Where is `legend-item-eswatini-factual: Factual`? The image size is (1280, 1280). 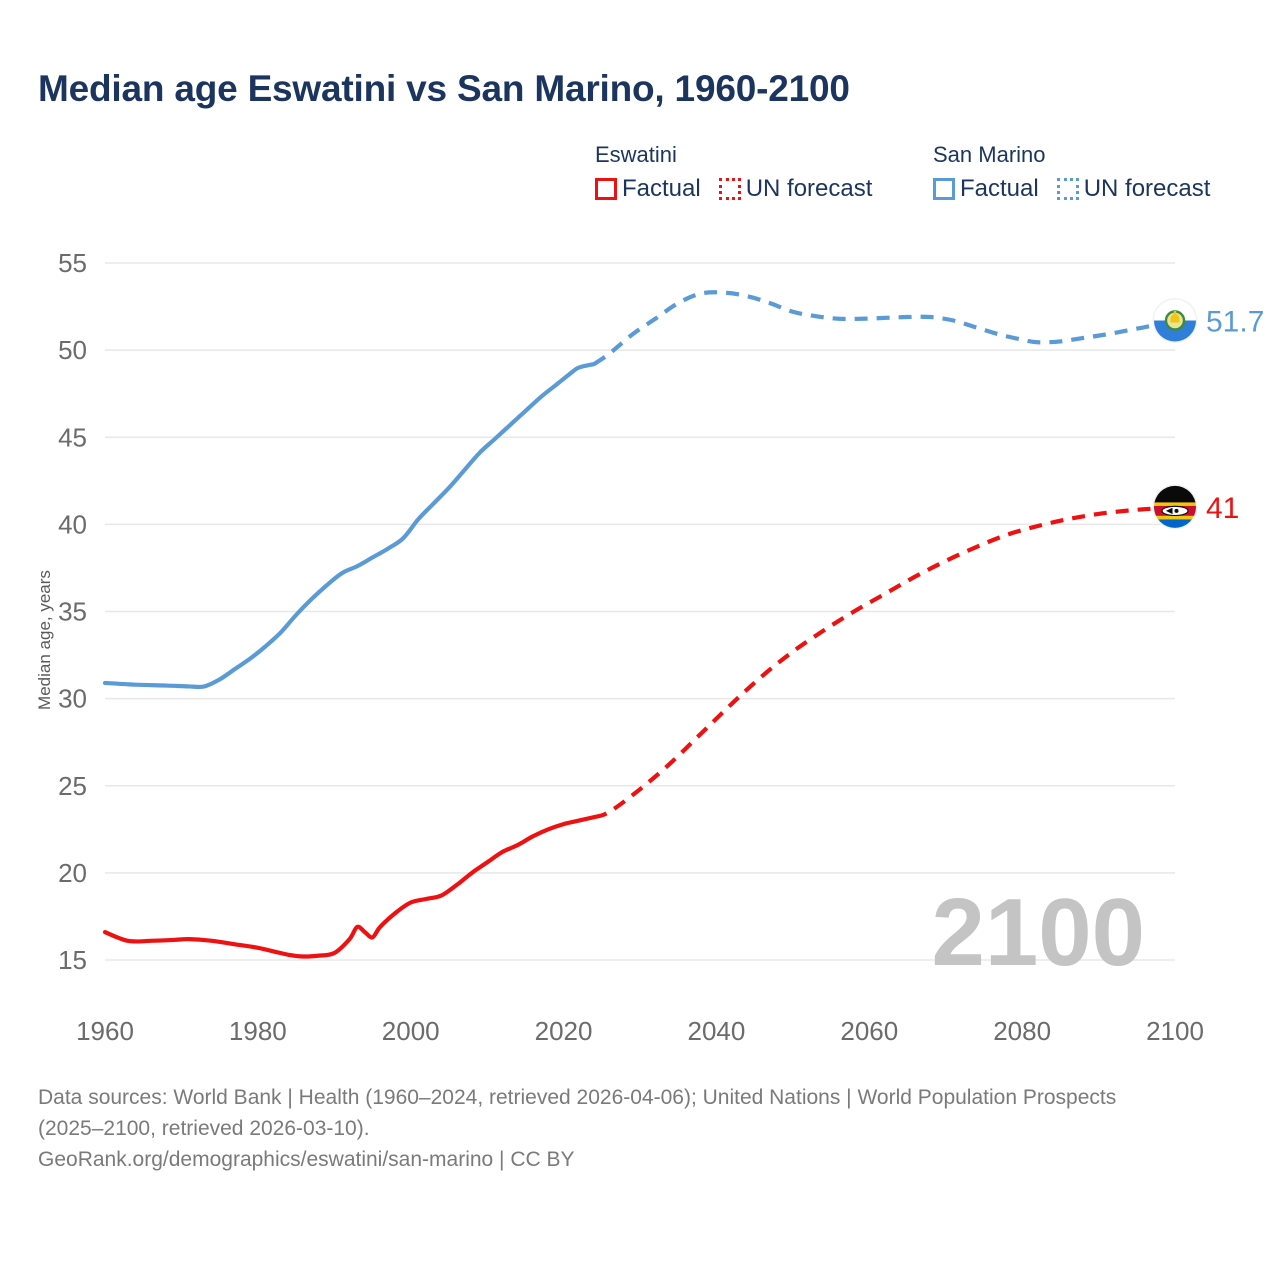 legend-item-eswatini-factual: Factual is located at coordinates (648, 189).